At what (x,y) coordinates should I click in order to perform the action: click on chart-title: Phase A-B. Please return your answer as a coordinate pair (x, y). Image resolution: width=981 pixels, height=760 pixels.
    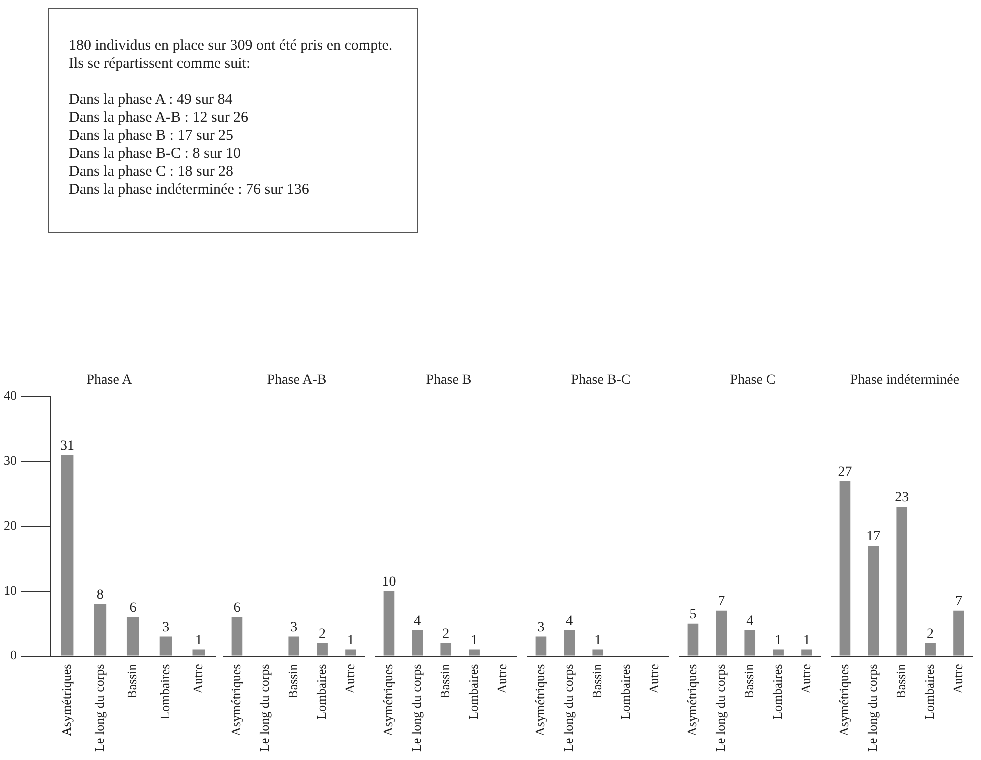
    Looking at the image, I should click on (297, 380).